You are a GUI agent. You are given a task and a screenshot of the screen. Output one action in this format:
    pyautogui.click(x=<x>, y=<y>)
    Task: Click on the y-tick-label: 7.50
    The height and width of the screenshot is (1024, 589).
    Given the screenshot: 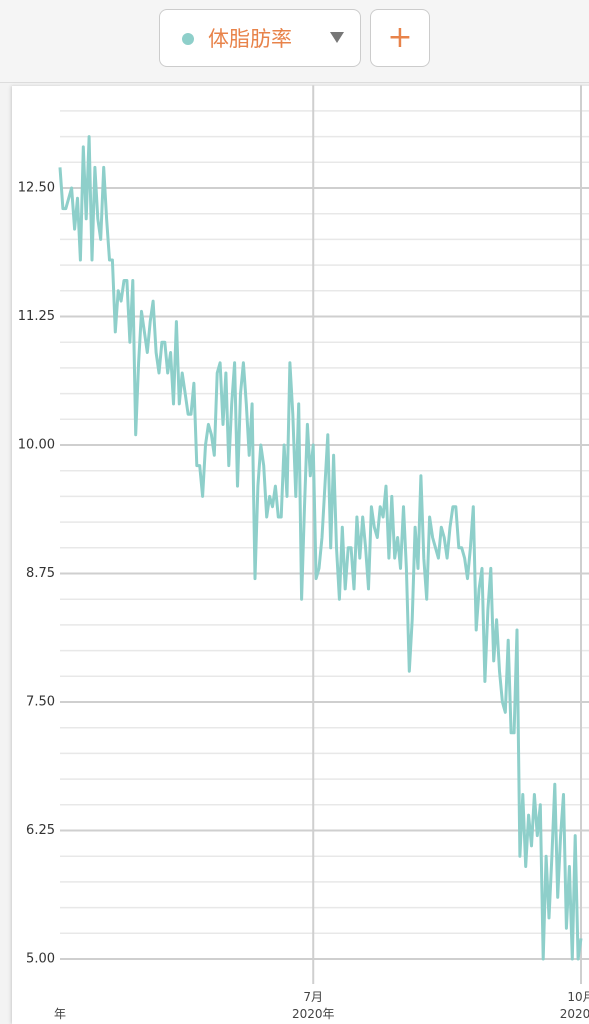 What is the action you would take?
    pyautogui.click(x=40, y=702)
    